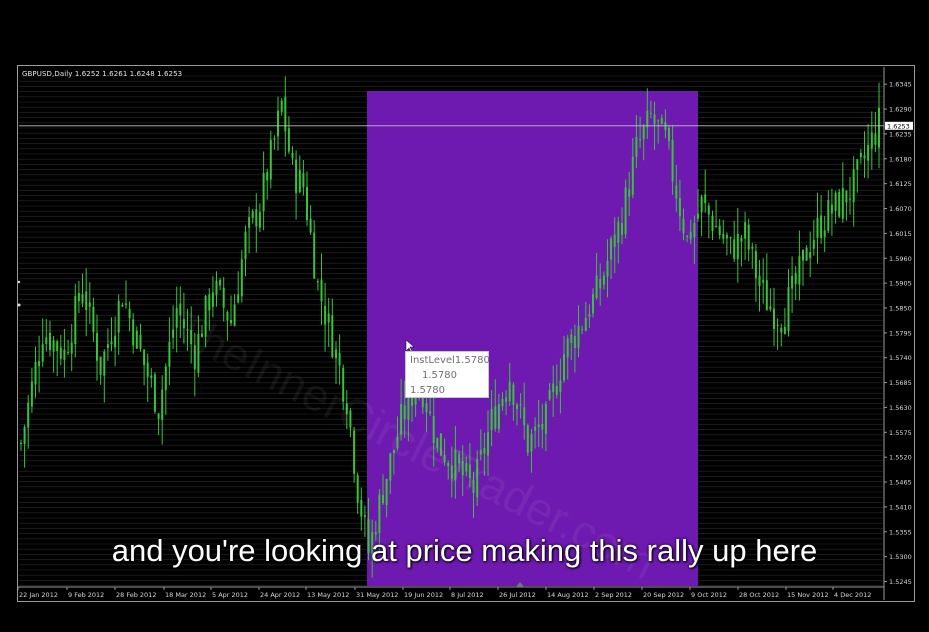 The width and height of the screenshot is (929, 632). What do you see at coordinates (900, 507) in the screenshot?
I see `price-tick-label: 1.5410` at bounding box center [900, 507].